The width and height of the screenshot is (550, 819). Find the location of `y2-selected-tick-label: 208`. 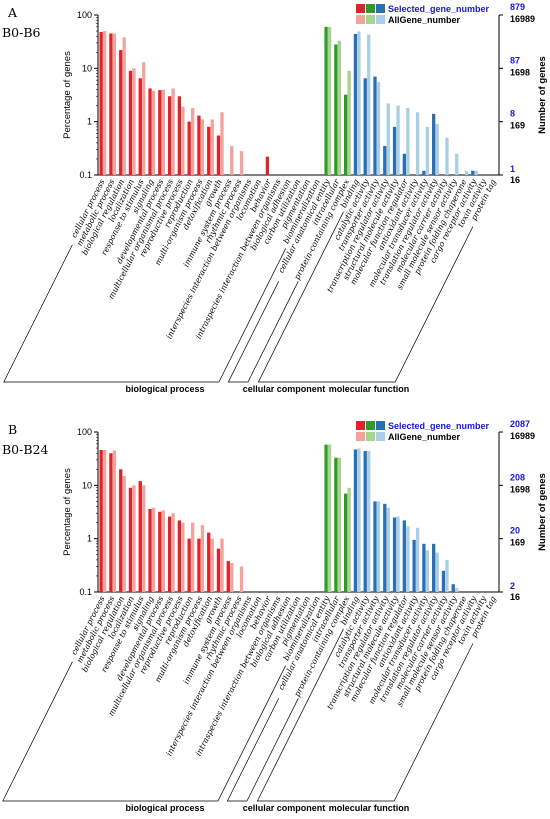

y2-selected-tick-label: 208 is located at coordinates (517, 477).